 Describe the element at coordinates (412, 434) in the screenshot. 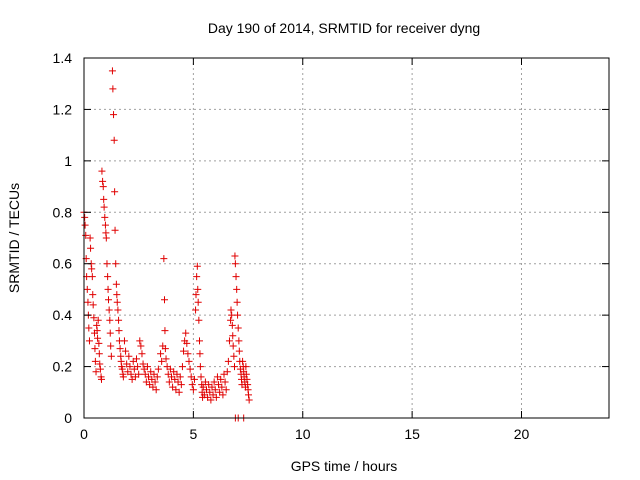

I see `x-tick-label: 15` at that location.